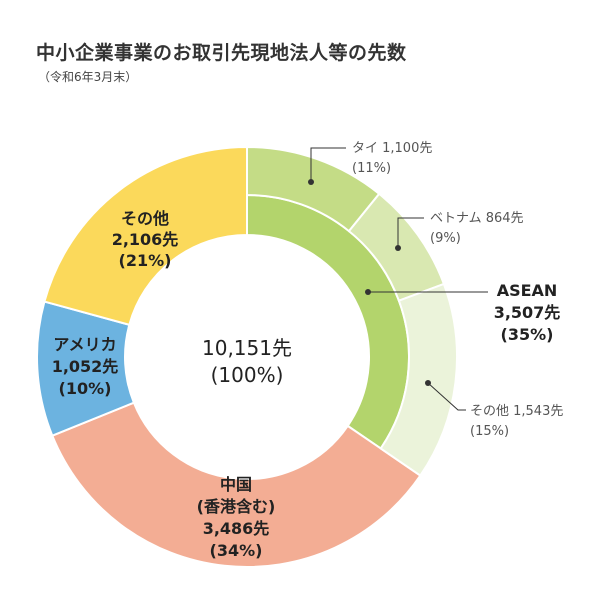 Image resolution: width=600 pixels, height=600 pixels. What do you see at coordinates (236, 528) in the screenshot?
I see `label-china-value: 3,486先` at bounding box center [236, 528].